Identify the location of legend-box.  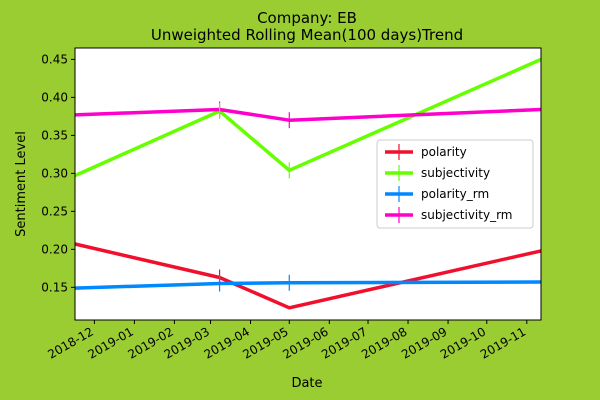
(455, 184).